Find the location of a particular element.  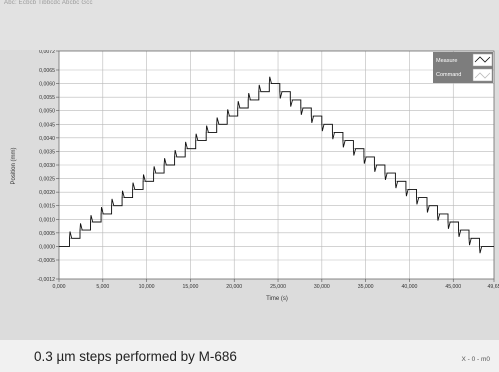

legend: Measure Command is located at coordinates (463, 67).